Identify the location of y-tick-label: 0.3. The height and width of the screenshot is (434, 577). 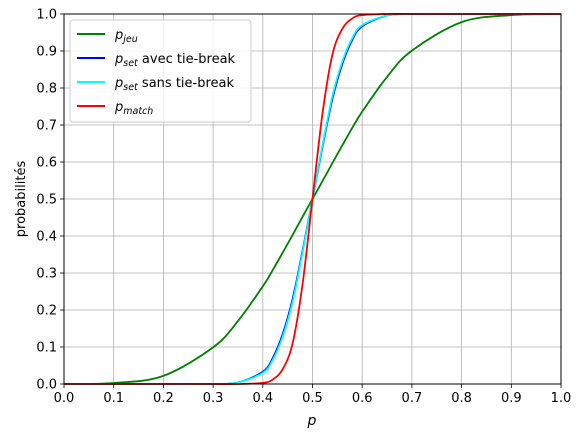
(46, 274).